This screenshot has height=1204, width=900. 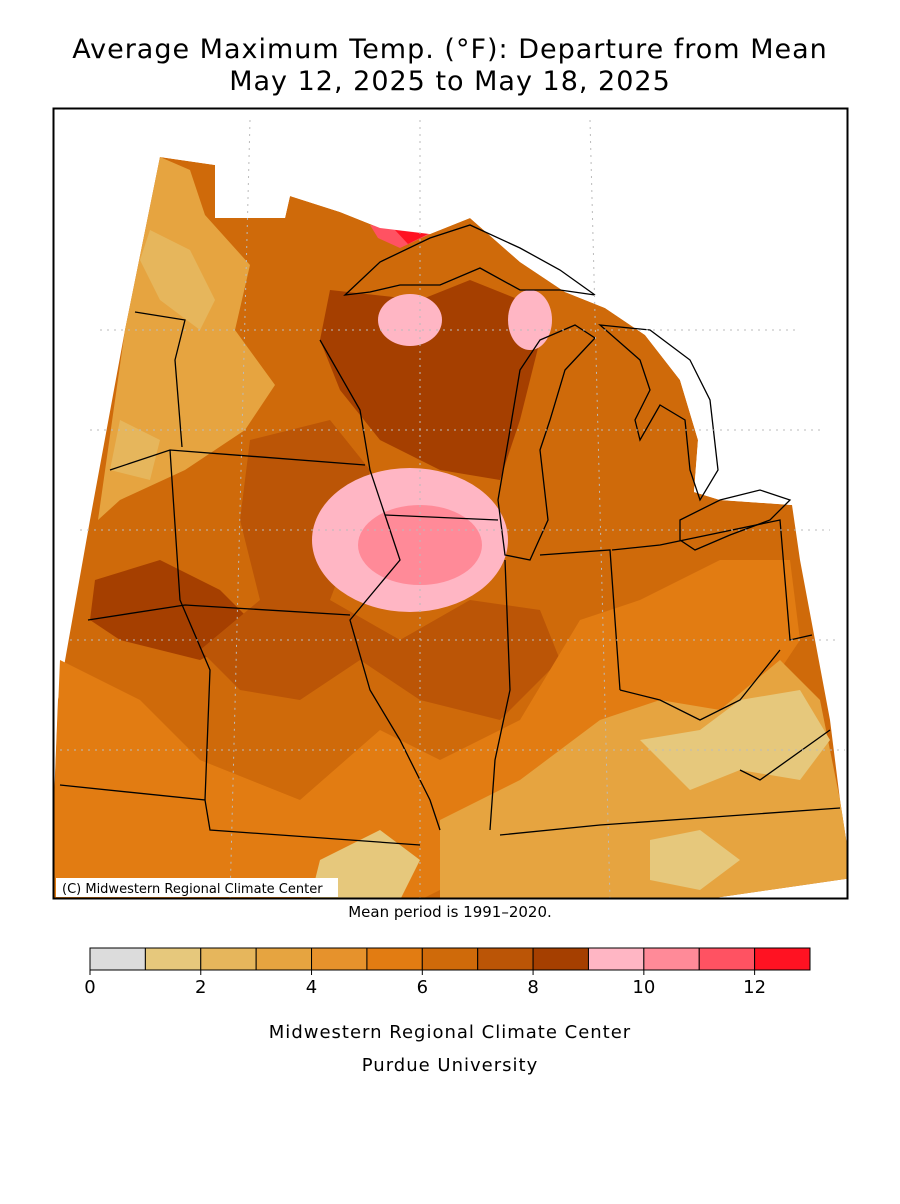 What do you see at coordinates (532, 987) in the screenshot?
I see `legend-tick-label: 8` at bounding box center [532, 987].